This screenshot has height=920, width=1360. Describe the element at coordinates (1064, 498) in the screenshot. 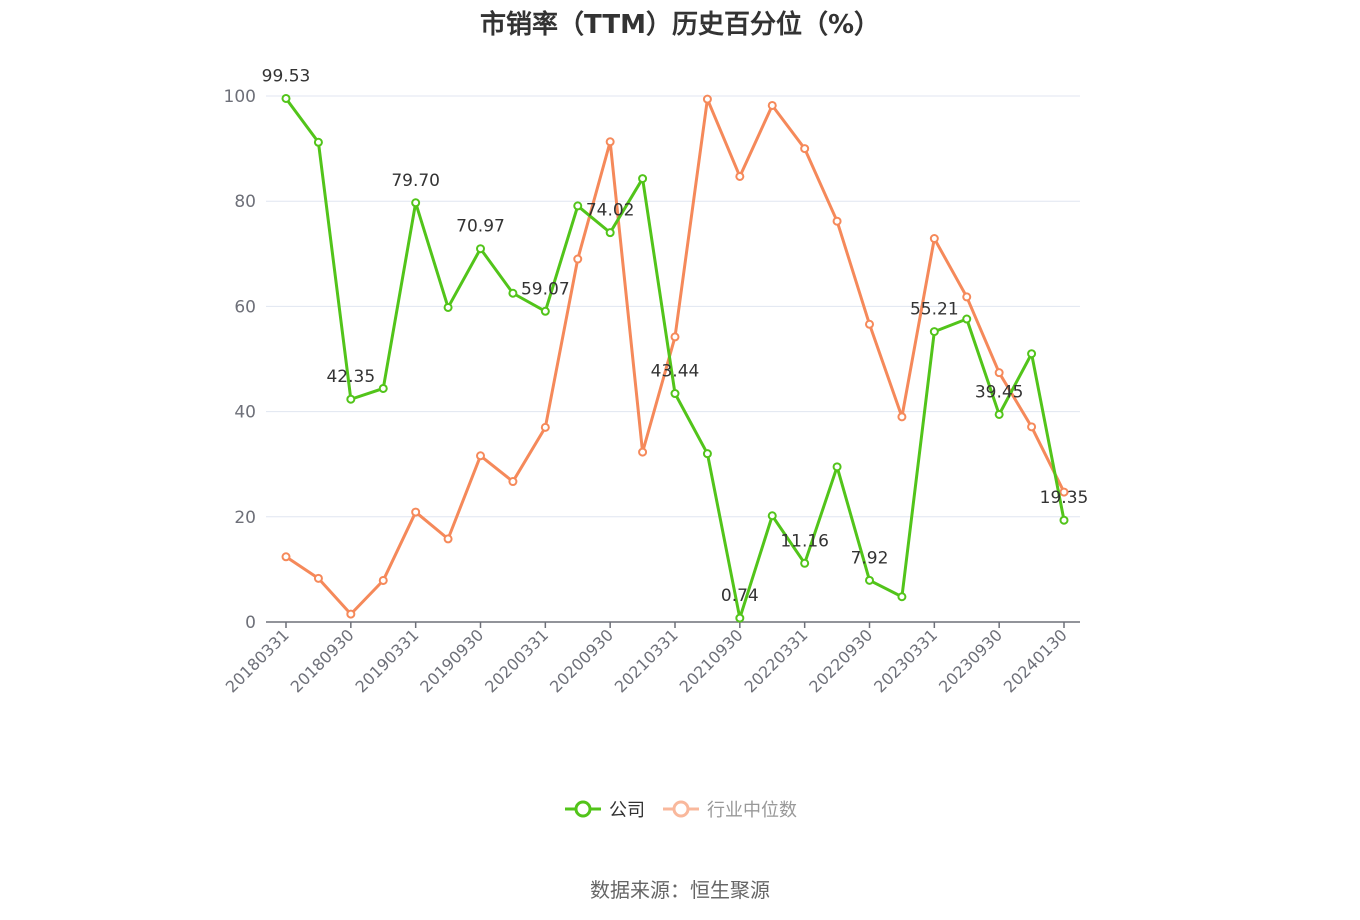

I see `data-label: 19.35` at that location.